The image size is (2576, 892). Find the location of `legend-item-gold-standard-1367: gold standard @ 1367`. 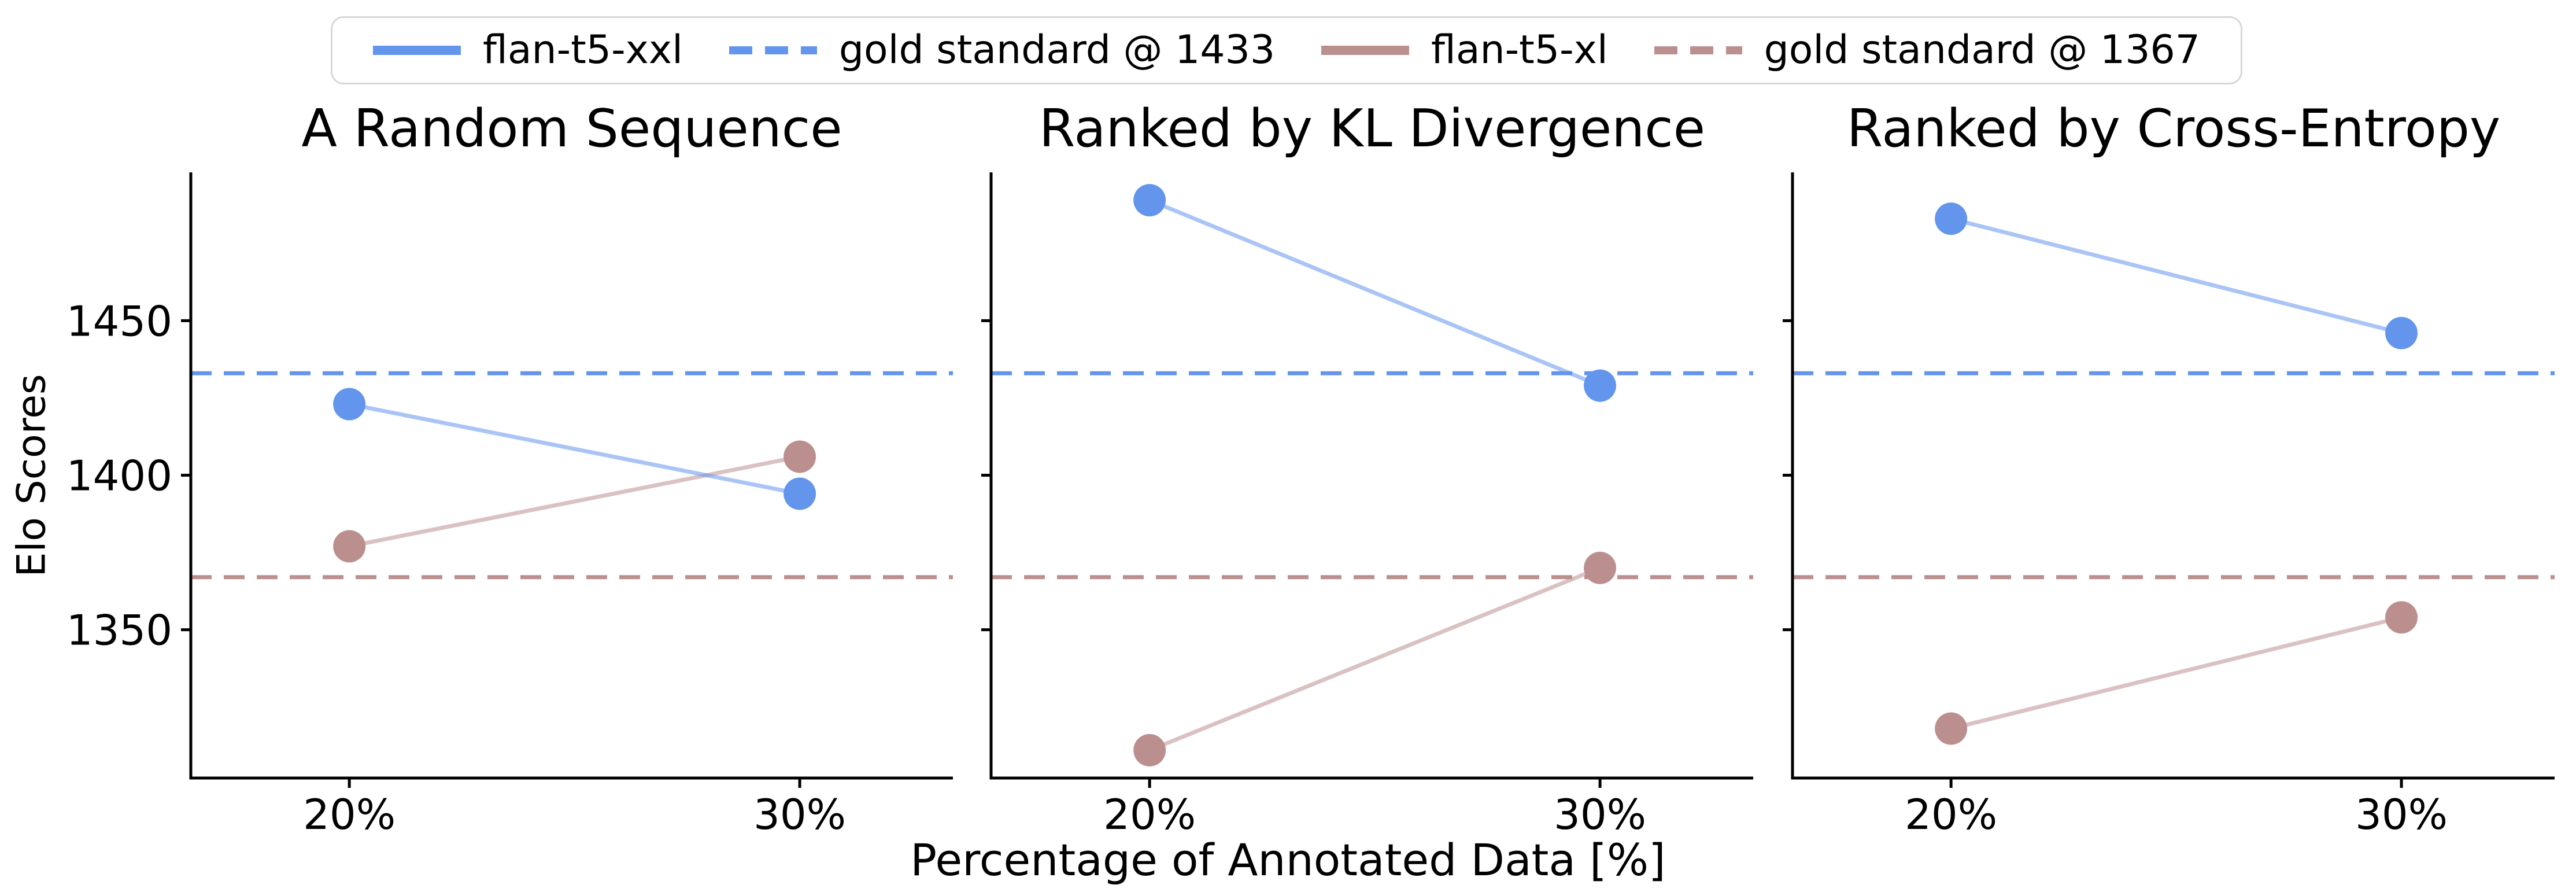

legend-item-gold-standard-1367: gold standard @ 1367 is located at coordinates (1927, 50).